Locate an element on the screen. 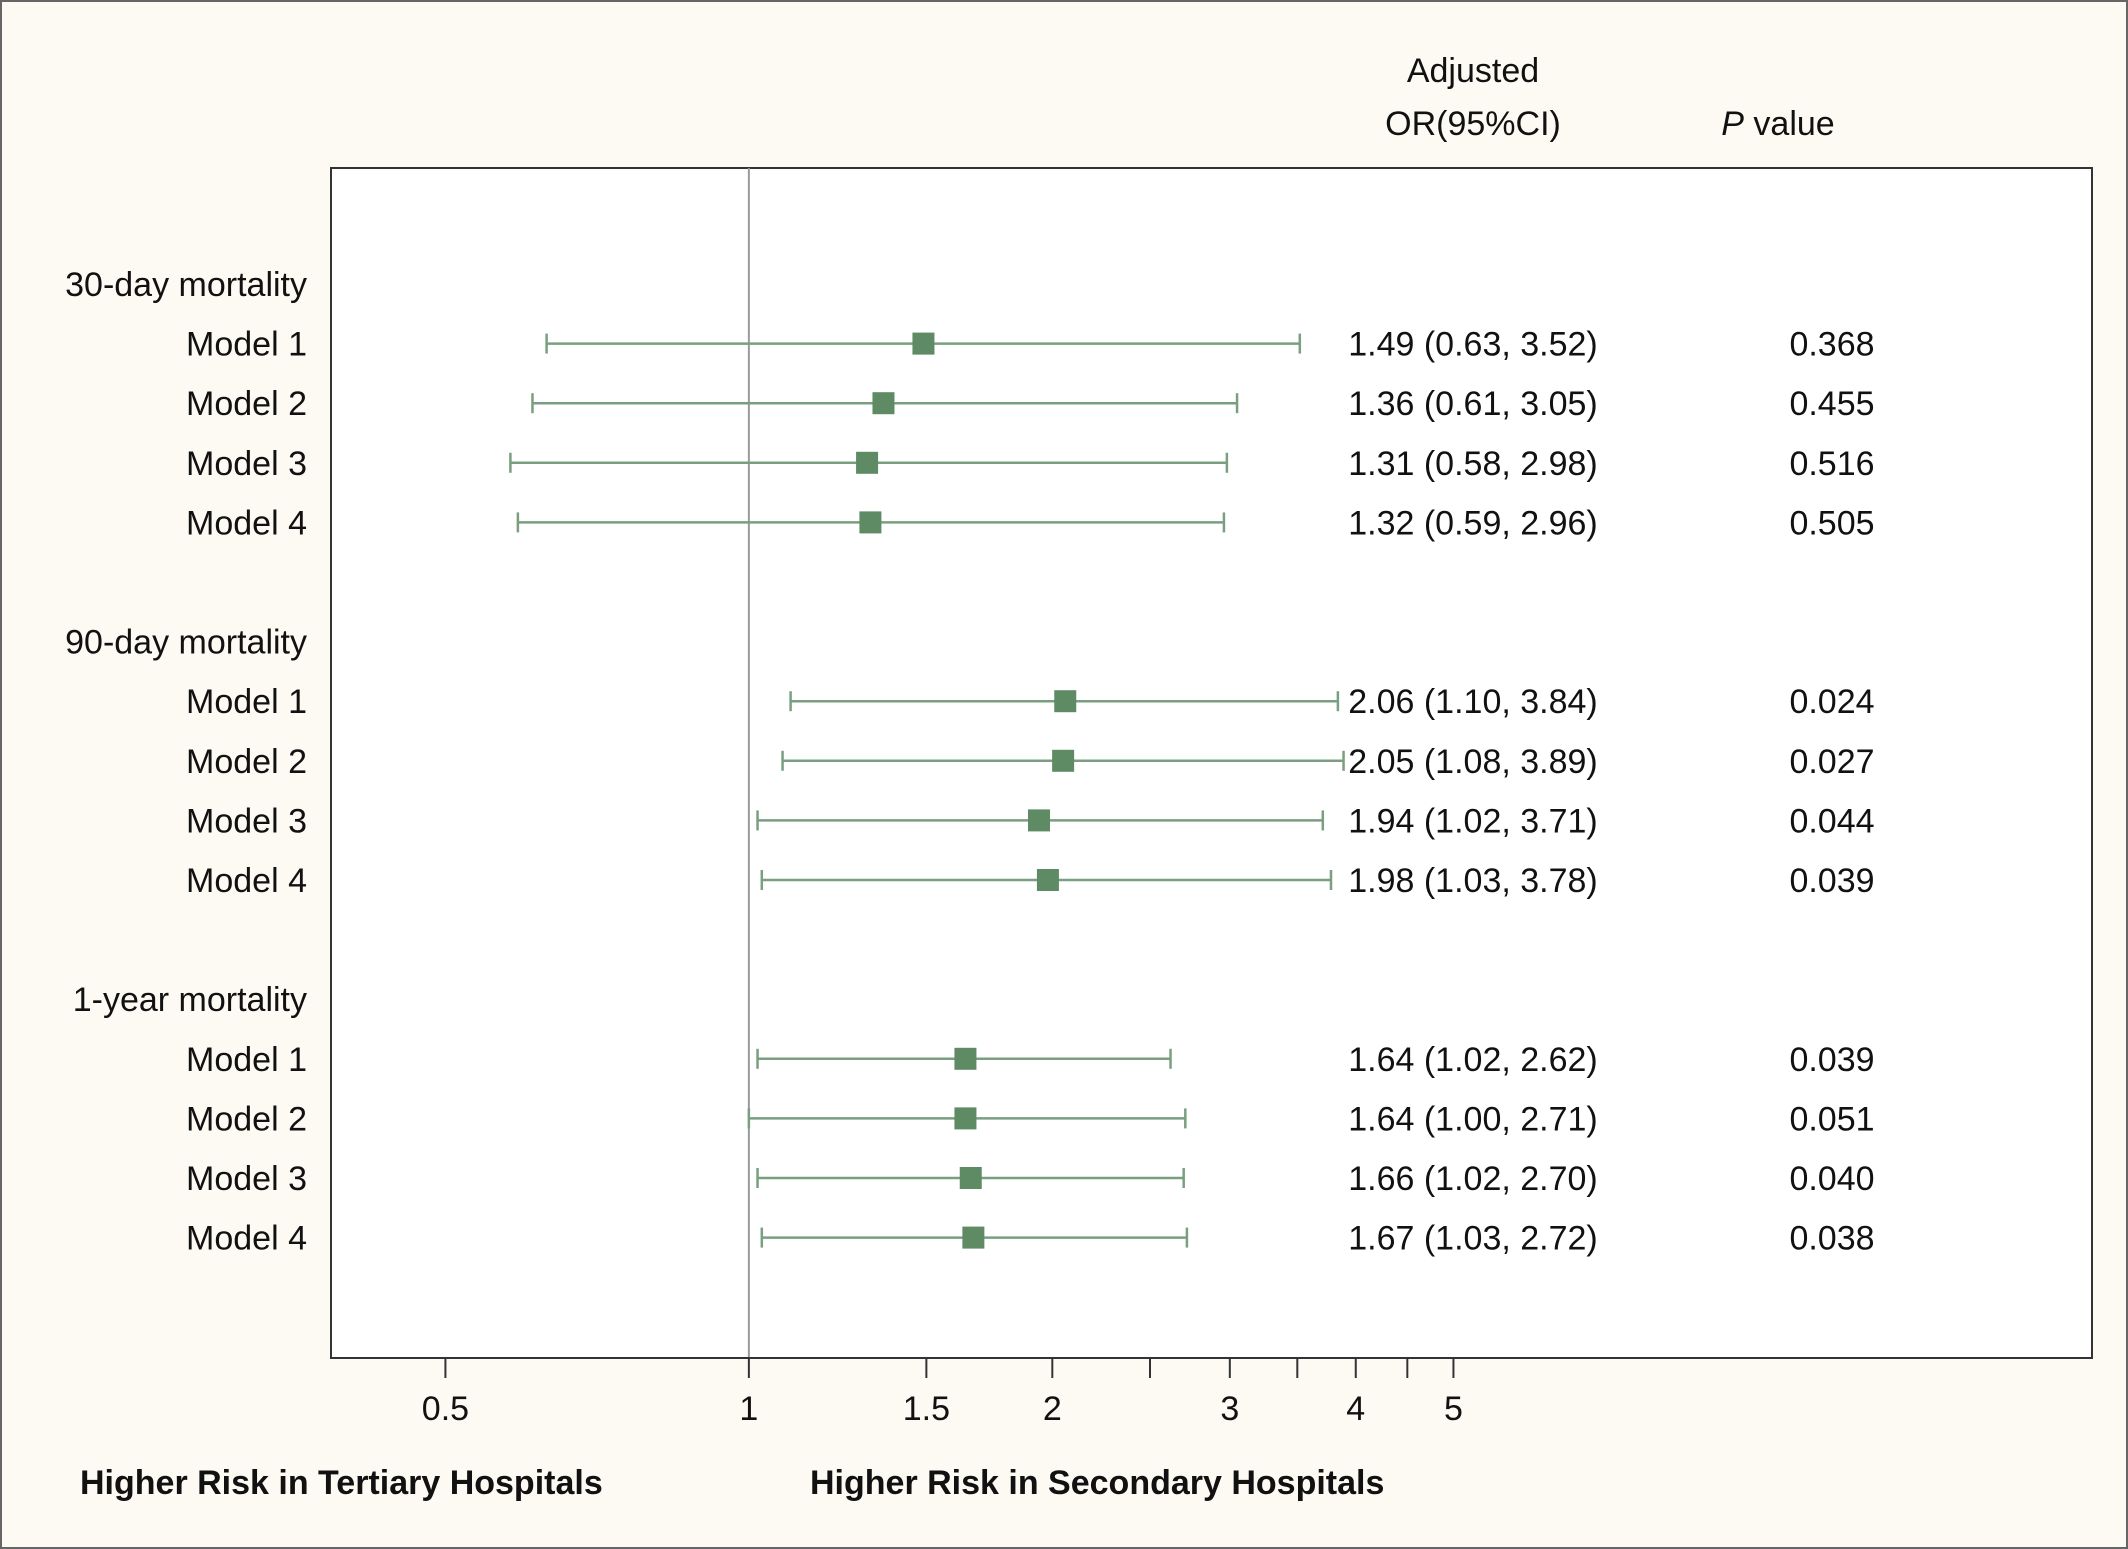 This screenshot has height=1549, width=2128. p-value: 0.040 is located at coordinates (1831, 1179).